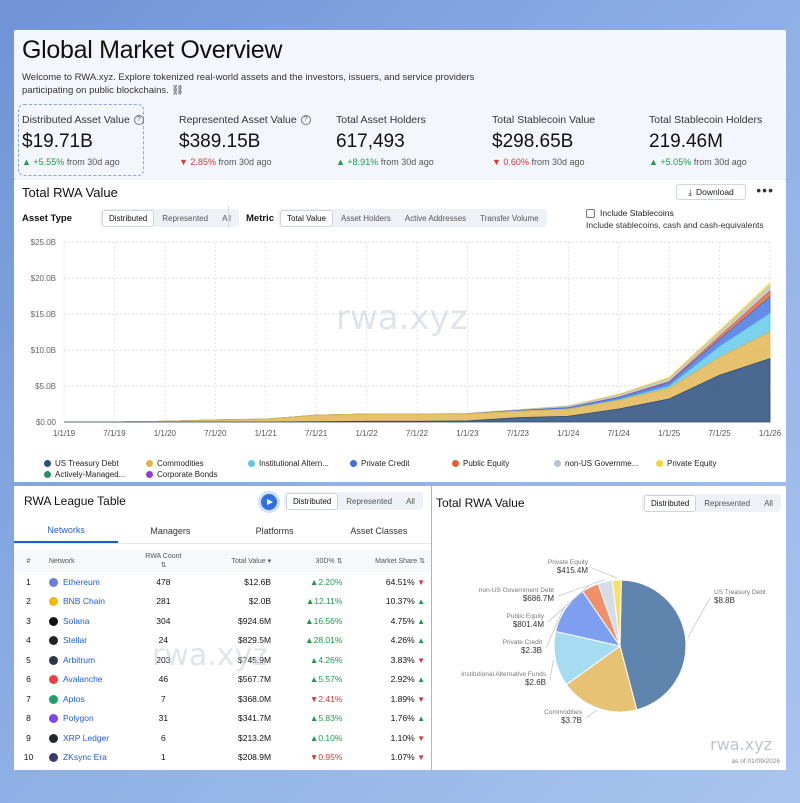  What do you see at coordinates (66, 530) in the screenshot?
I see `tab-networks: Networks` at bounding box center [66, 530].